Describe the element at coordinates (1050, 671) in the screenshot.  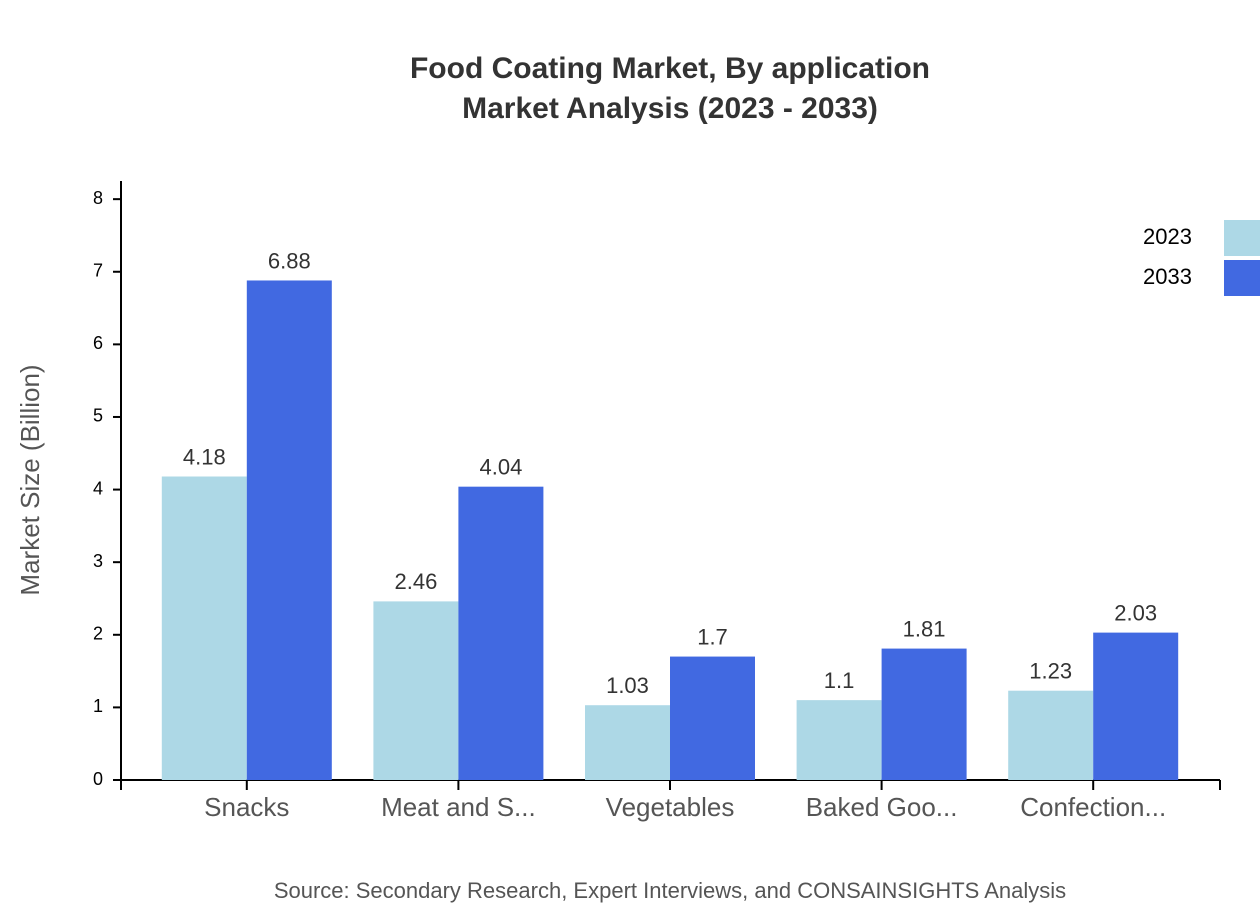
I see `value-label: 1.23` at that location.